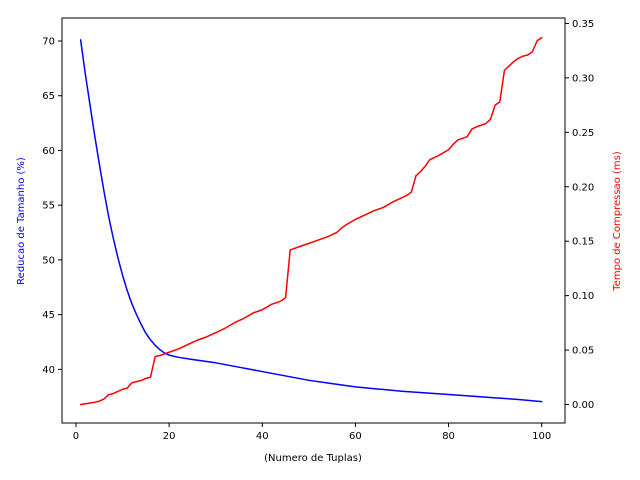 The width and height of the screenshot is (640, 480). What do you see at coordinates (76, 436) in the screenshot?
I see `x-tick-label: 0` at bounding box center [76, 436].